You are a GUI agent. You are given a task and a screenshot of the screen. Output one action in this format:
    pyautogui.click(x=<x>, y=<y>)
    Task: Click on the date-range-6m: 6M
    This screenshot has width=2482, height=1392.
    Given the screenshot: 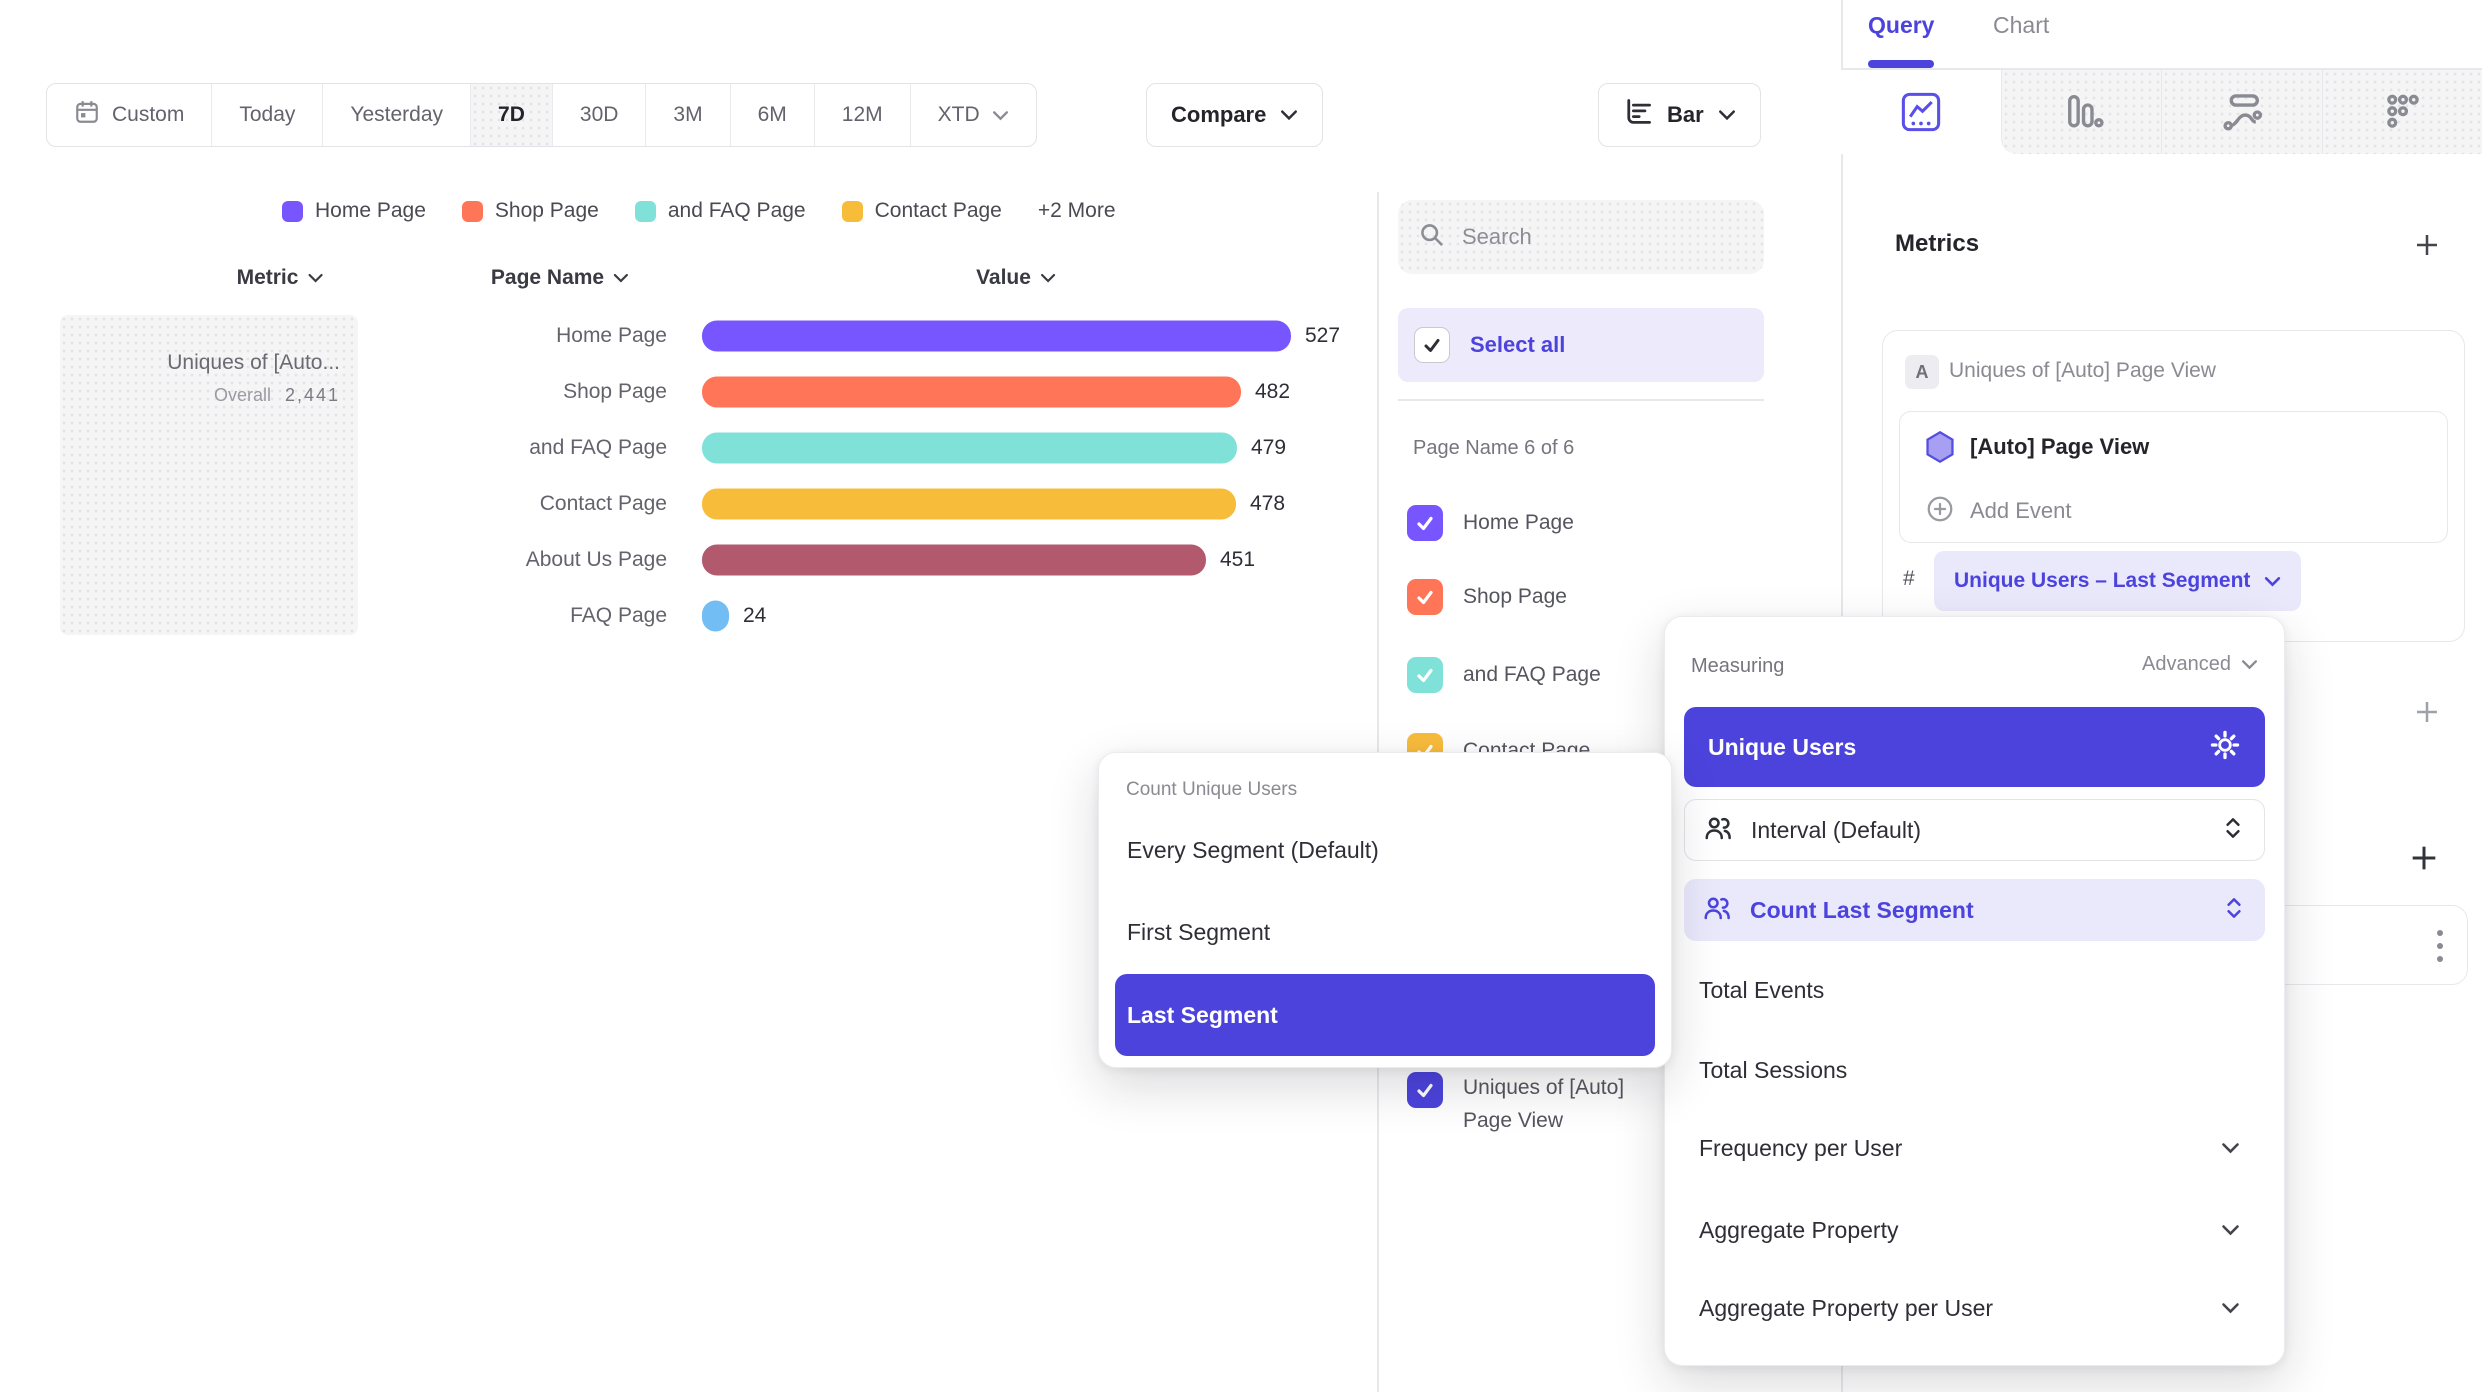 What is the action you would take?
    pyautogui.click(x=773, y=115)
    